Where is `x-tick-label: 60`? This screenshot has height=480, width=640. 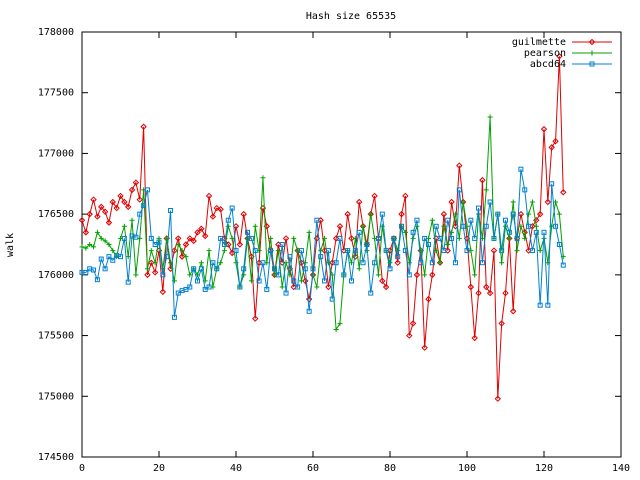
x-tick-label: 60 is located at coordinates (313, 468).